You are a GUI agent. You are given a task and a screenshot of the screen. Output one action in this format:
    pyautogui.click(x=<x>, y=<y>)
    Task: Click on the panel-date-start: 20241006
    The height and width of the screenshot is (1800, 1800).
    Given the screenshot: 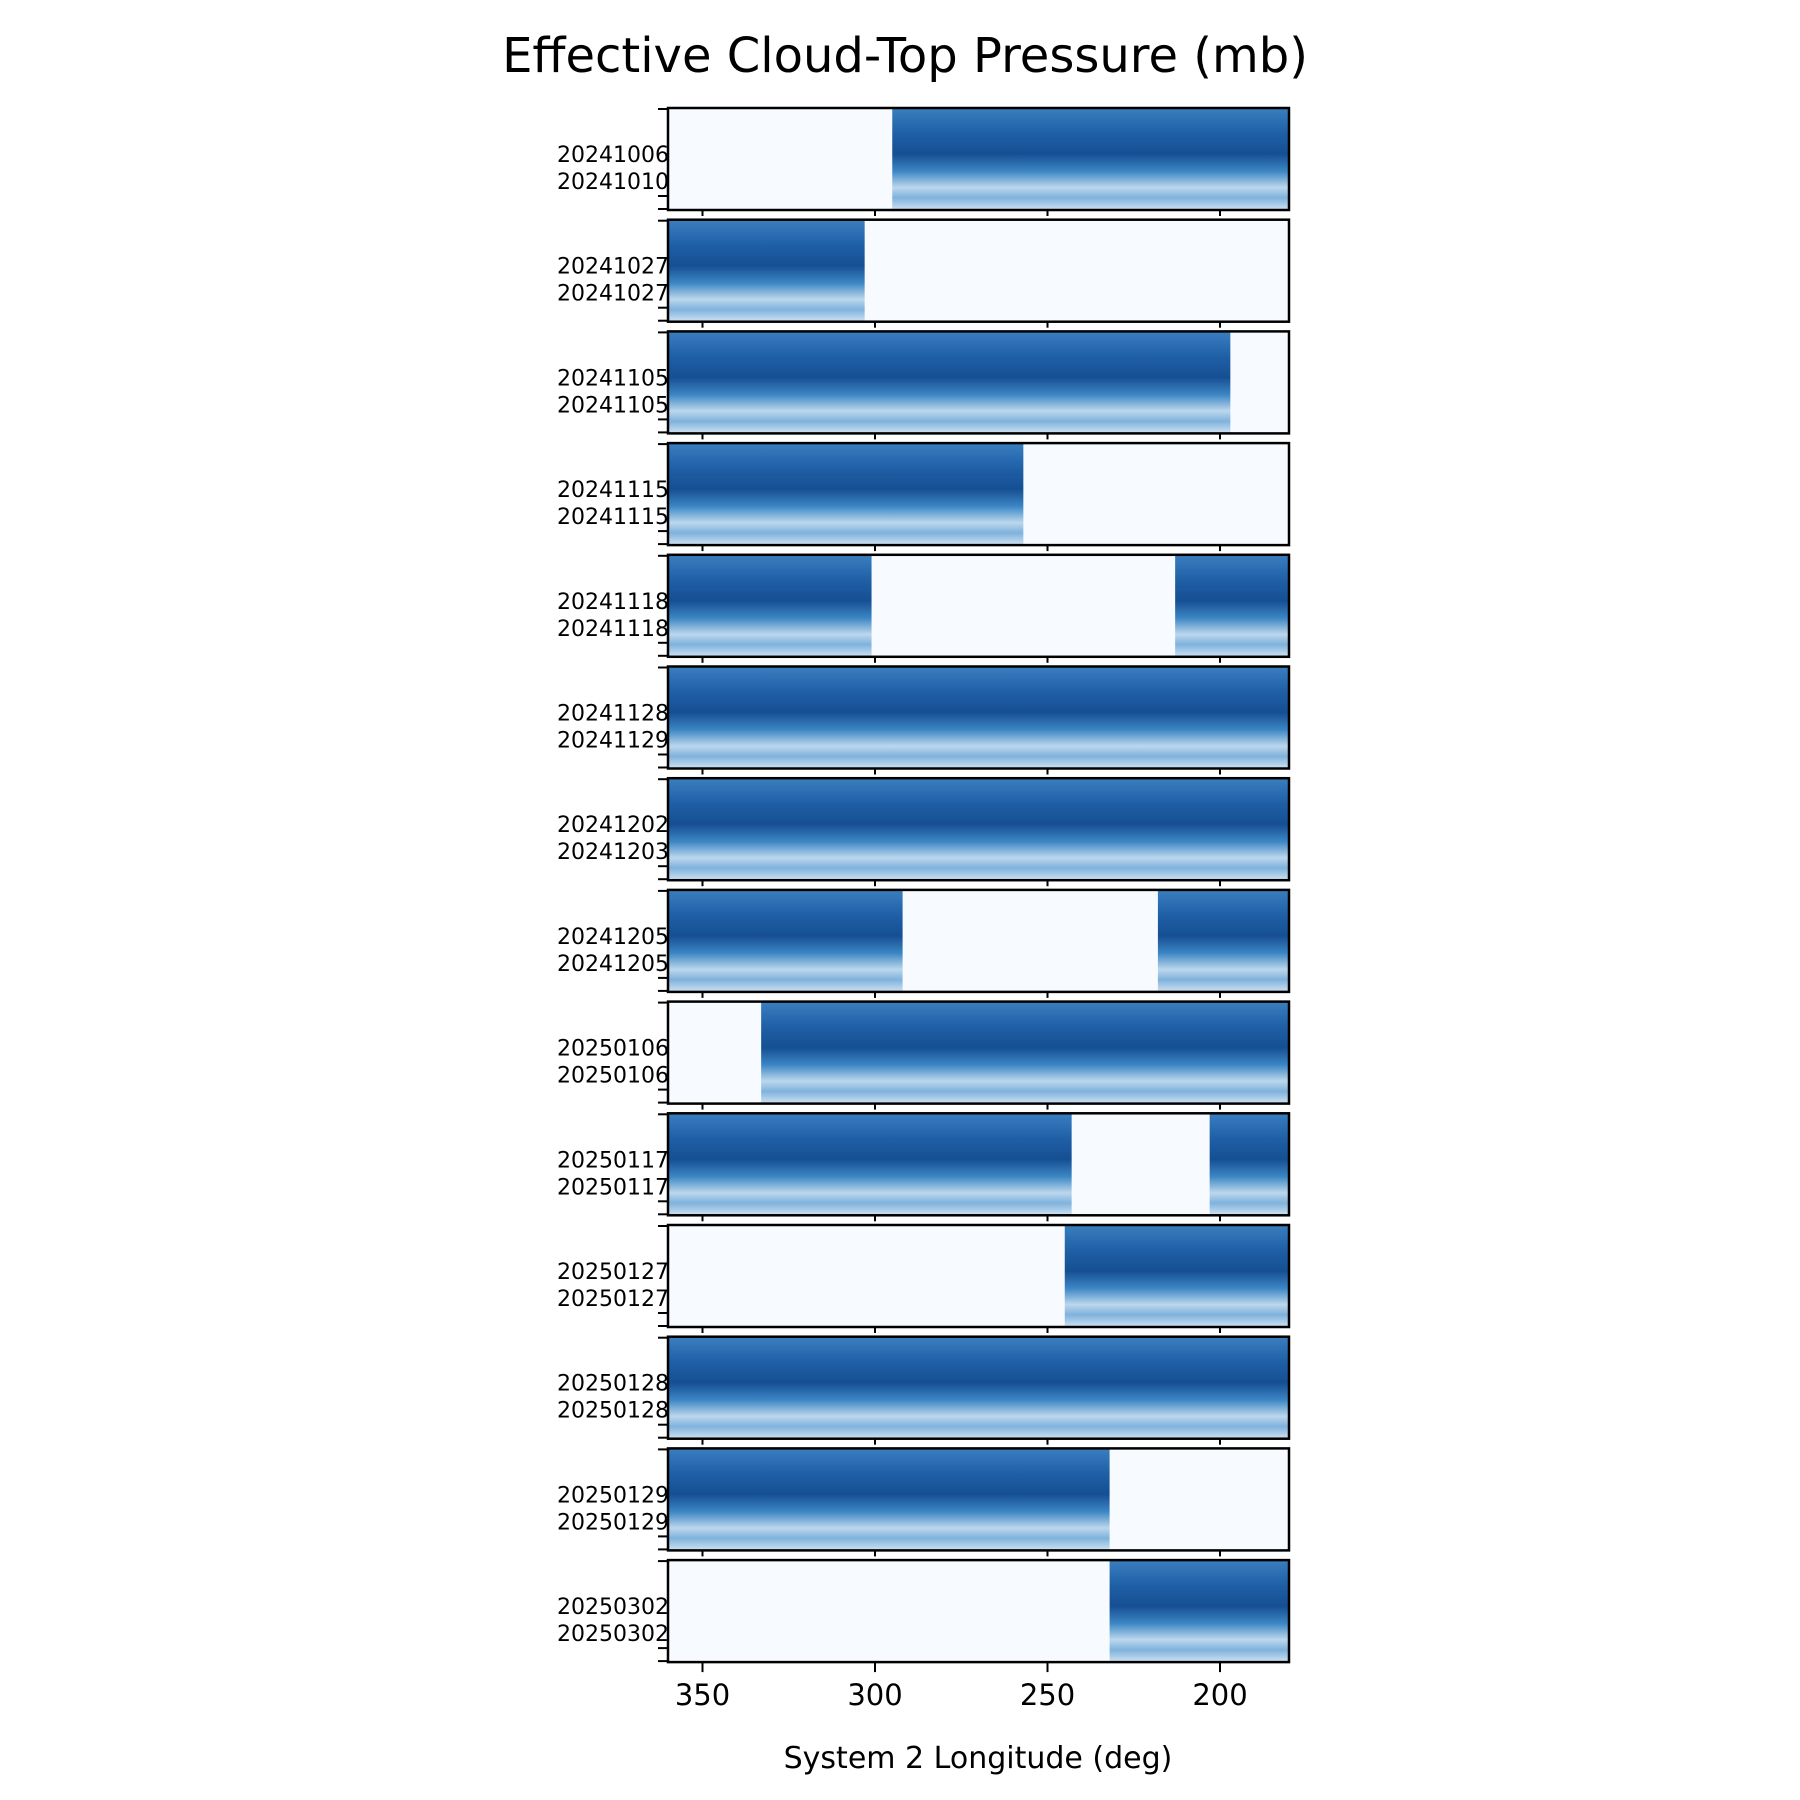 What is the action you would take?
    pyautogui.click(x=613, y=155)
    